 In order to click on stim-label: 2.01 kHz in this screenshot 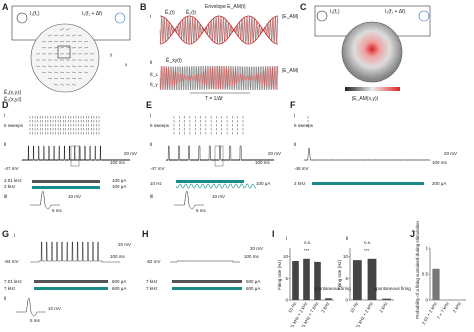, I will do `click(13, 180)`.